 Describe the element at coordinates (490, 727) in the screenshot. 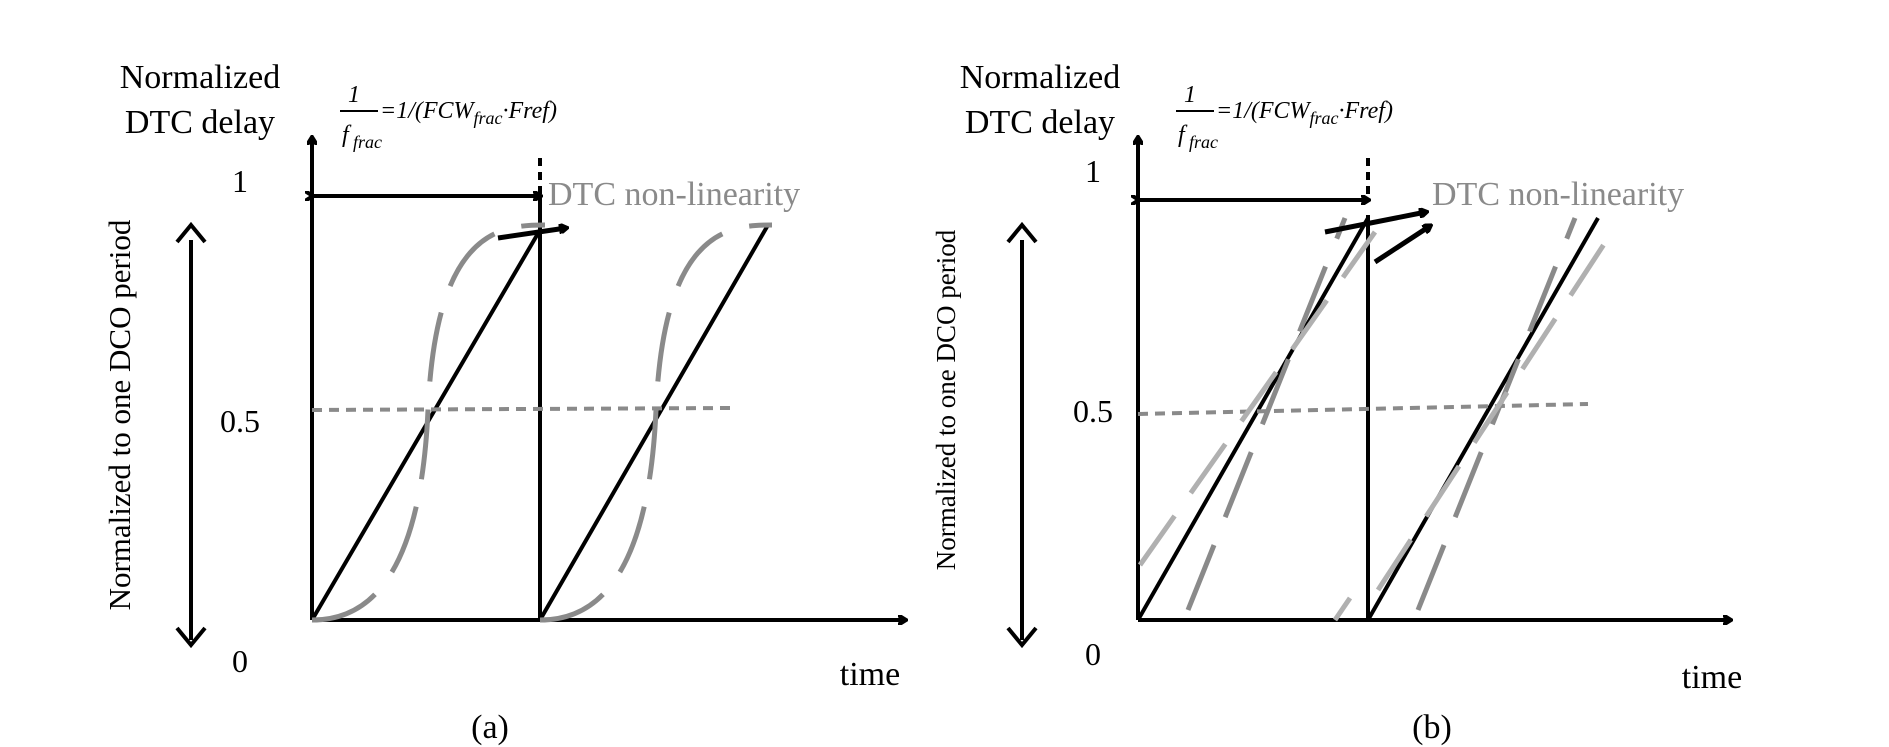

I see `panel-a-caption: (a)` at that location.